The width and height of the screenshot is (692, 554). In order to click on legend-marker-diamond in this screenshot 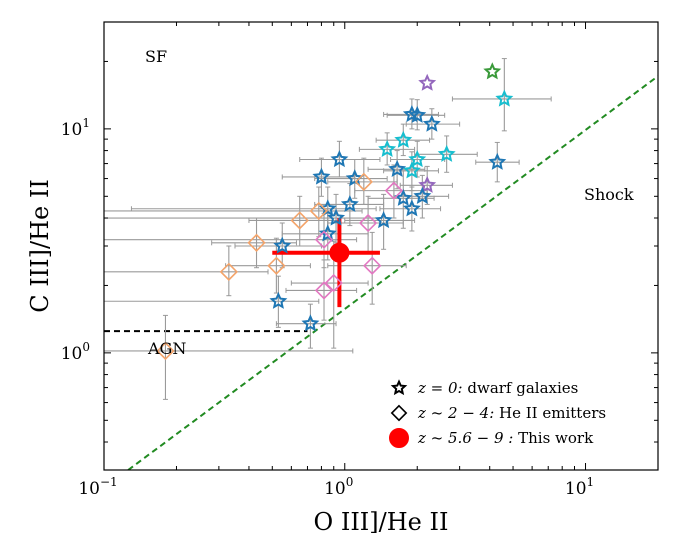, I will do `click(399, 413)`.